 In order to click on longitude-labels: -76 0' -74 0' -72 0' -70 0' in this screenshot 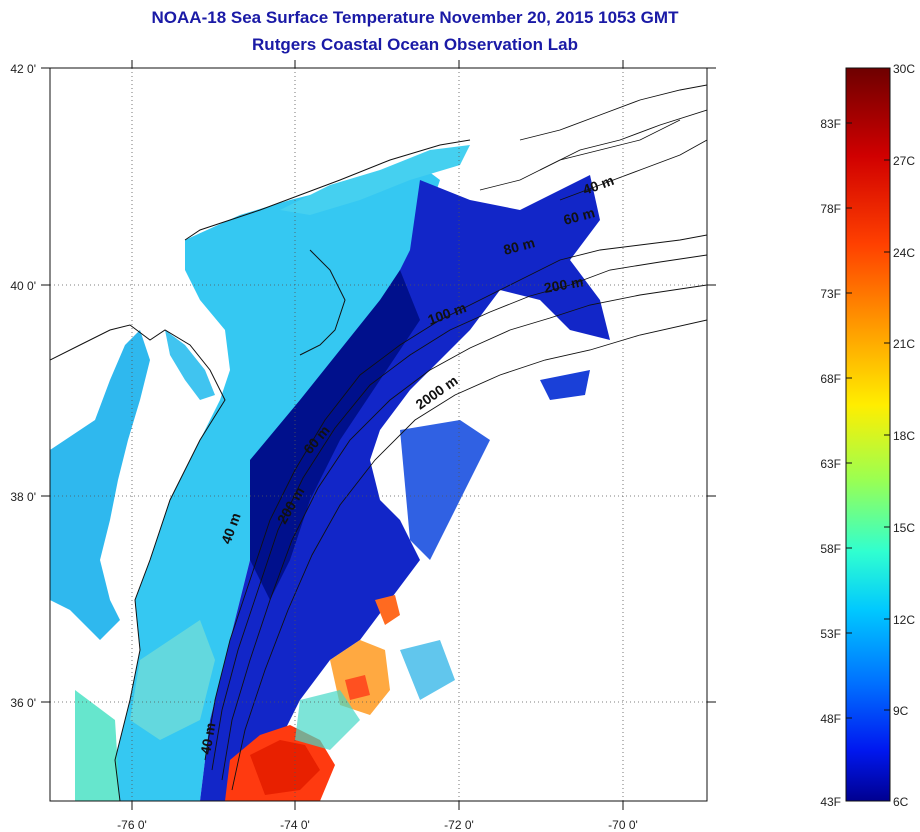, I will do `click(377, 825)`.